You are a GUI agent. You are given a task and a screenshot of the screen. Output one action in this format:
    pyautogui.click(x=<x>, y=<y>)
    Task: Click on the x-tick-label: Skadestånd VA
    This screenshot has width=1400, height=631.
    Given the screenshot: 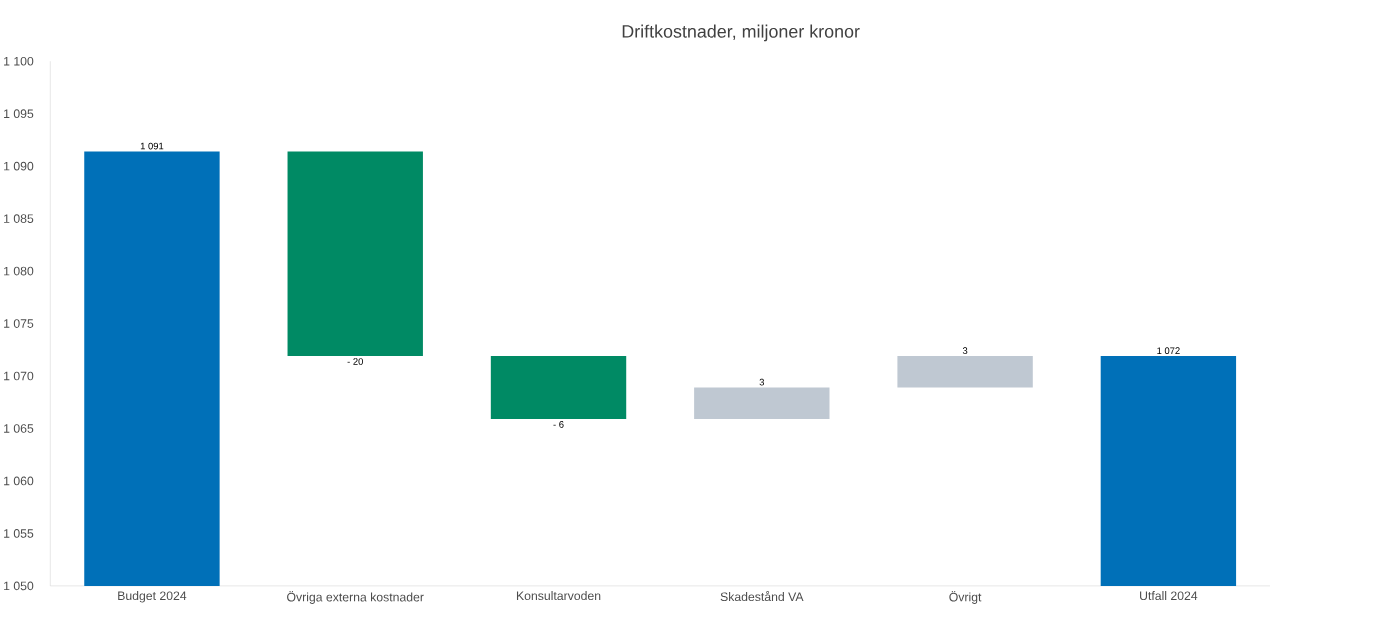 What is the action you would take?
    pyautogui.click(x=762, y=596)
    